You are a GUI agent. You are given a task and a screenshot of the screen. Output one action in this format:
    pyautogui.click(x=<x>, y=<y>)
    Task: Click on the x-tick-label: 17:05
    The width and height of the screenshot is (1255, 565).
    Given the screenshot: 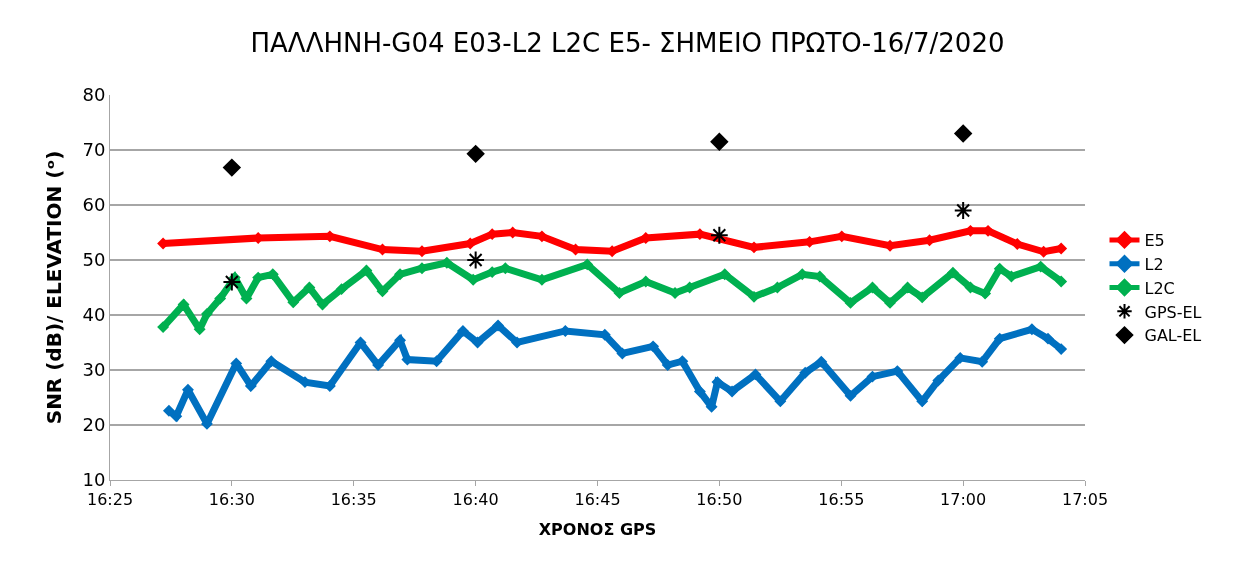 What is the action you would take?
    pyautogui.click(x=1085, y=500)
    